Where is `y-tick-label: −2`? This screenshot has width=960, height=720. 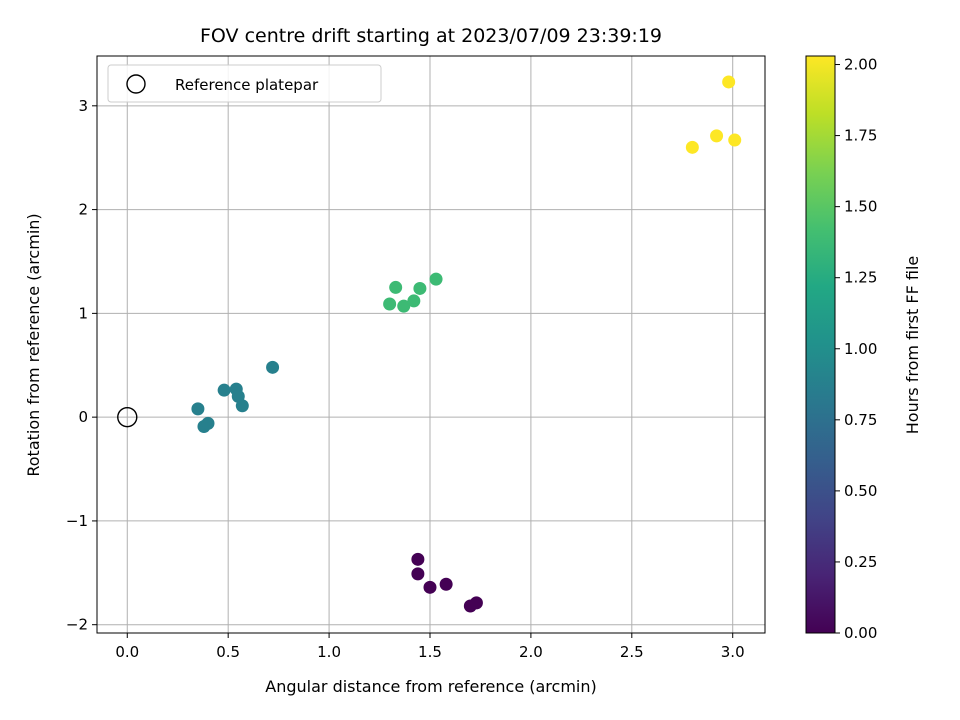
y-tick-label: −2 is located at coordinates (77, 625).